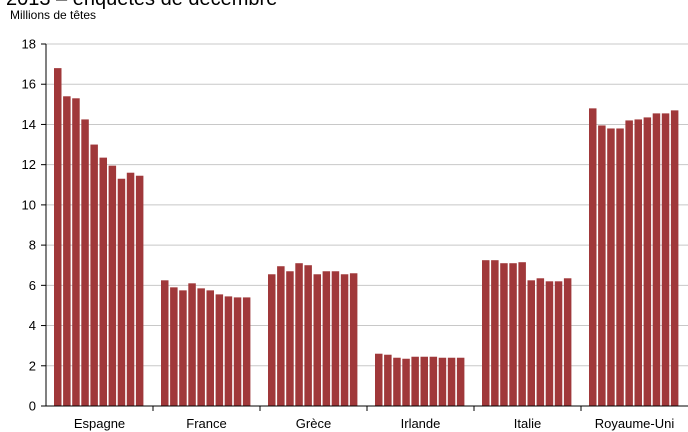 The width and height of the screenshot is (688, 432). Describe the element at coordinates (527, 423) in the screenshot. I see `x-category-label: Italie` at that location.